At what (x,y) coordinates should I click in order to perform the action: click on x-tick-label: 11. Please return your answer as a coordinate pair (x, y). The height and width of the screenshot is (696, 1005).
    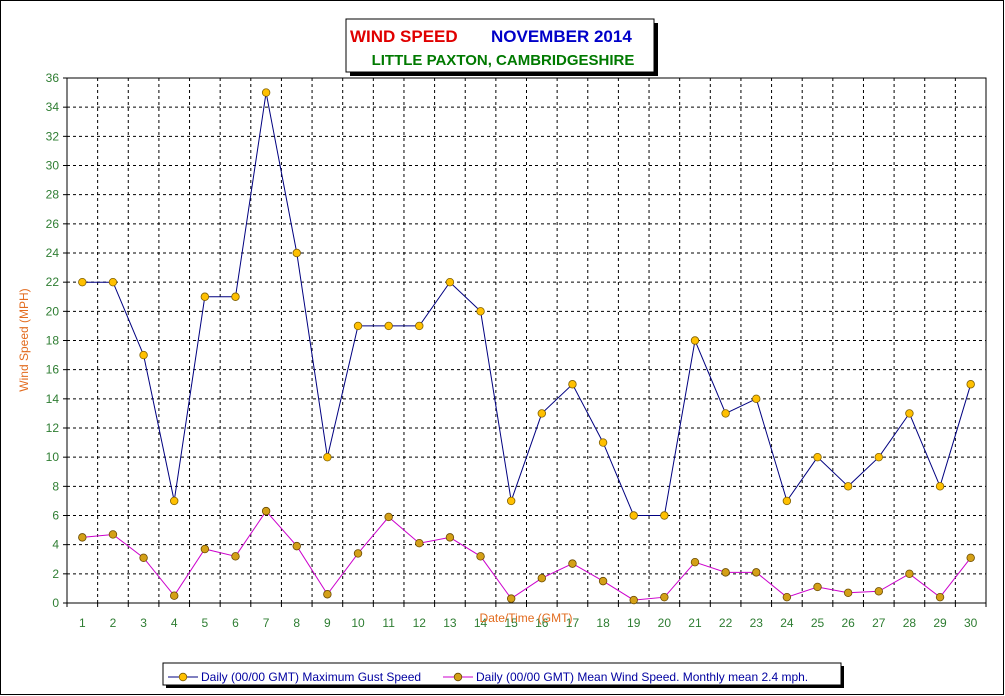
    Looking at the image, I should click on (388, 623).